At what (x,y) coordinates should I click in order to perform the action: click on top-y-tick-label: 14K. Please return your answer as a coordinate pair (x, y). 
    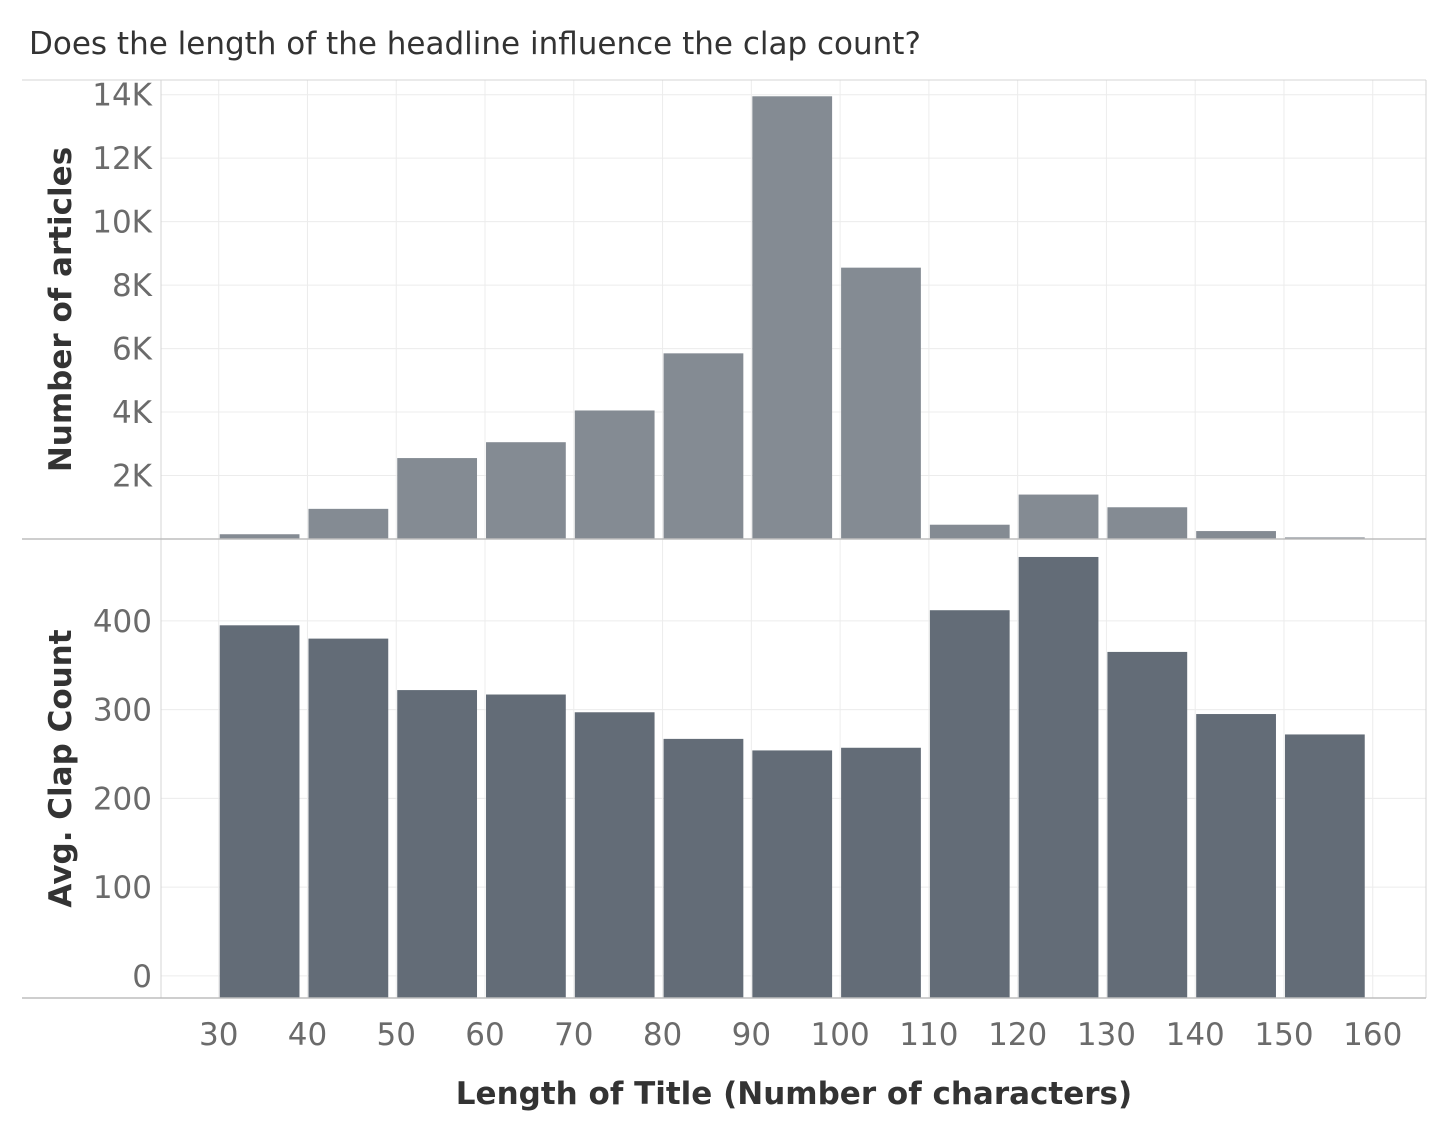
    Looking at the image, I should click on (122, 96).